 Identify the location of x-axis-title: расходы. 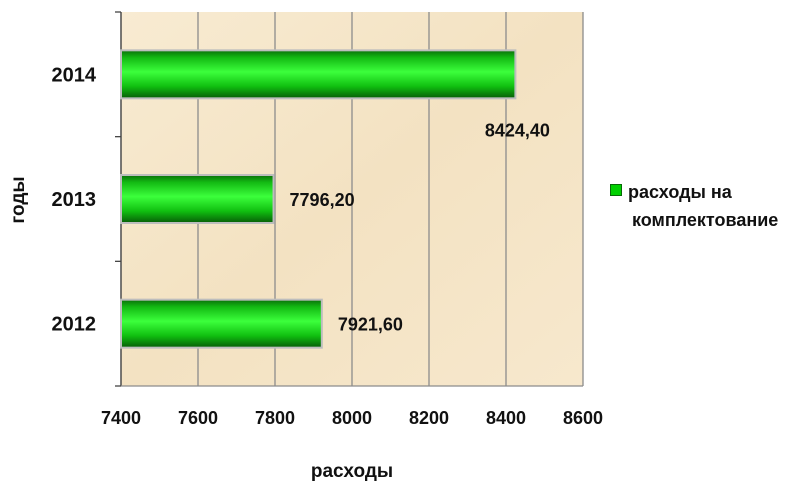
(352, 471).